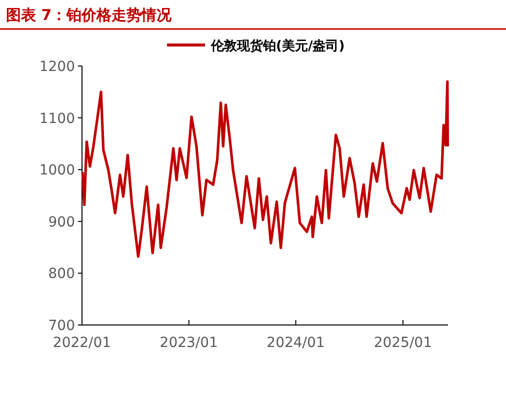  Describe the element at coordinates (89, 15) in the screenshot. I see `chart-title: 图表 7：铂价格走势情况` at that location.